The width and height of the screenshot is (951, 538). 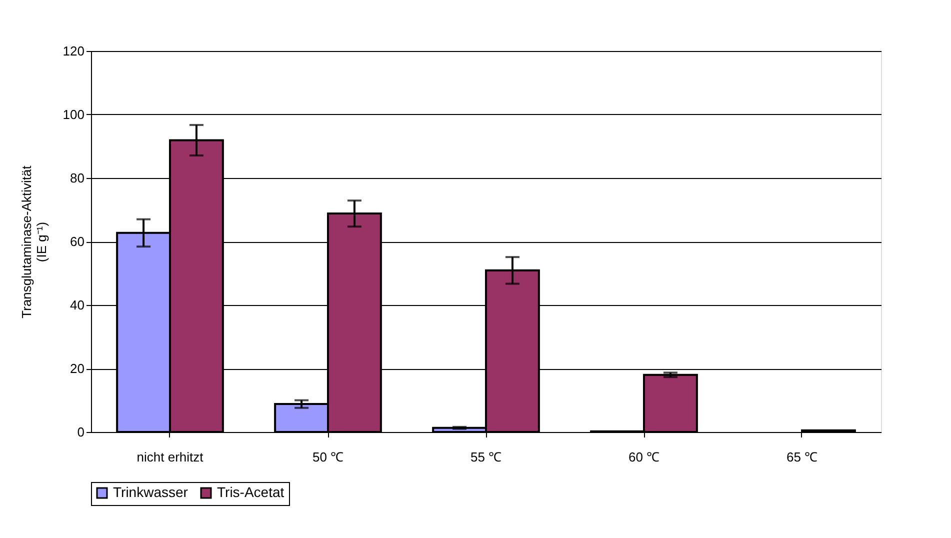 I want to click on legend-label: Tris-Acetat, so click(x=250, y=492).